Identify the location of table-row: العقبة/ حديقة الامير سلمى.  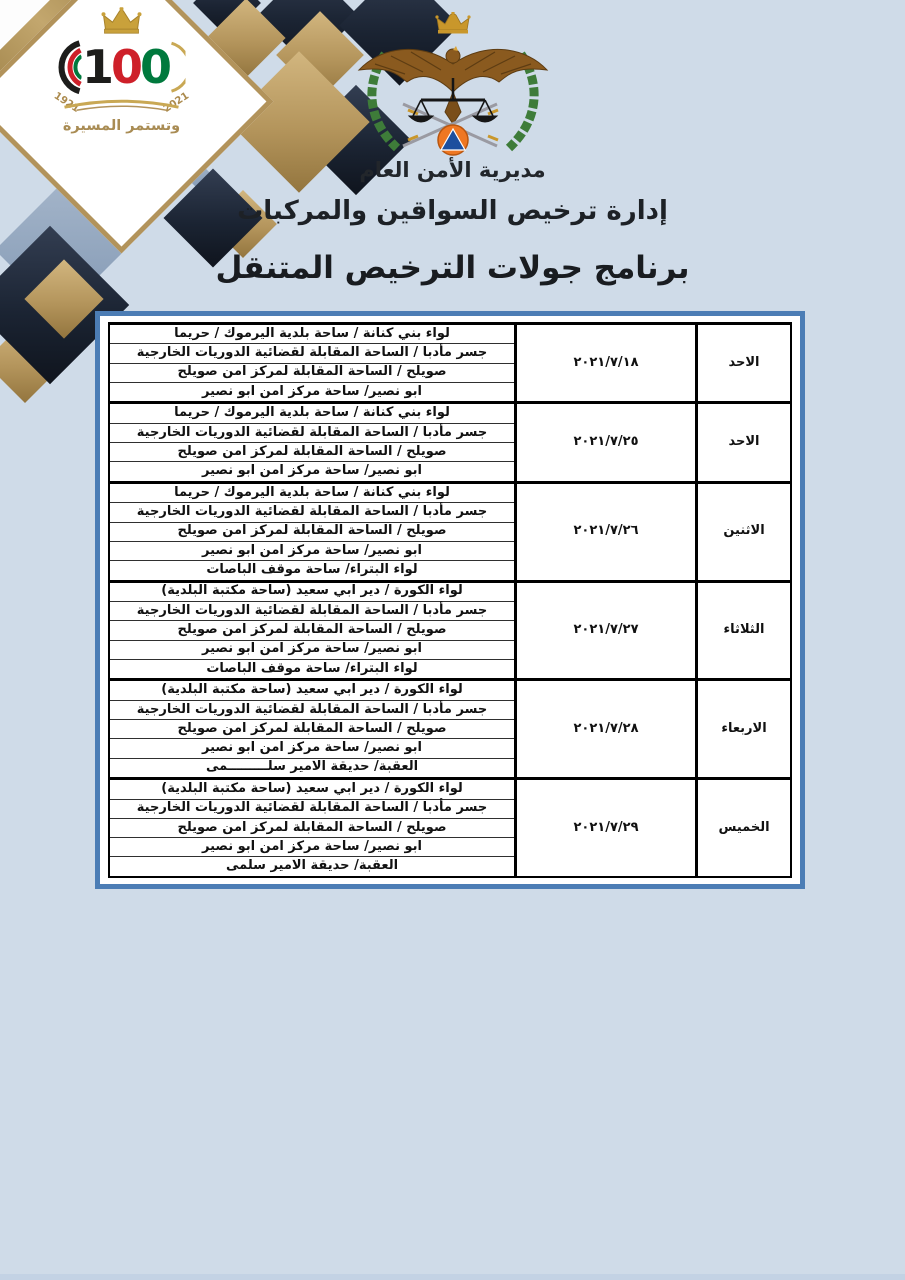
(450, 867).